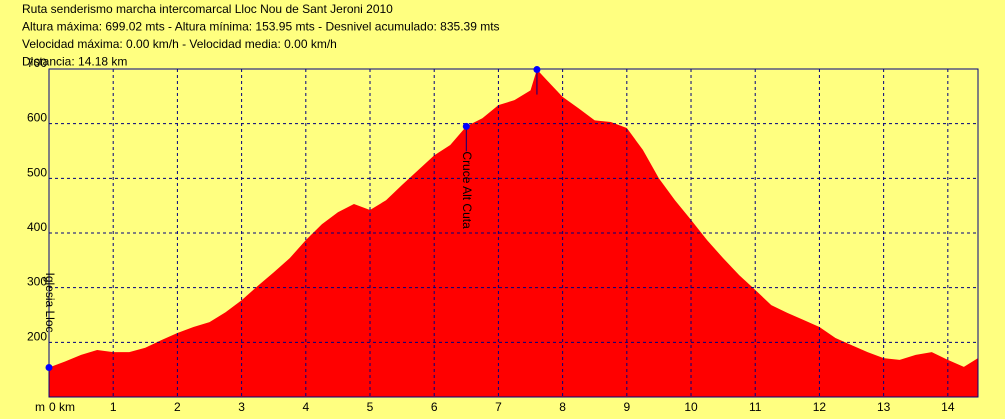 The image size is (1005, 419). What do you see at coordinates (467, 190) in the screenshot?
I see `waypoint-label: Cruce Alt Cuta` at bounding box center [467, 190].